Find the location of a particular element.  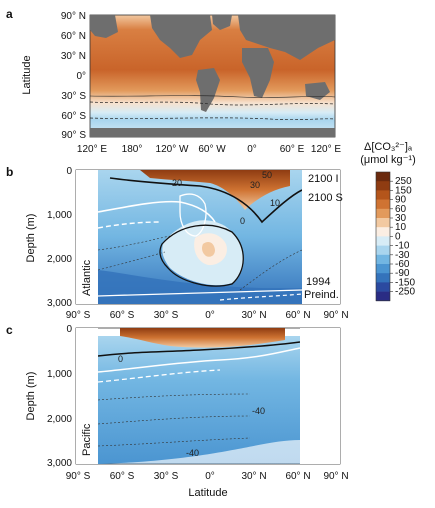

colorbar-tick-label: -90 is located at coordinates (402, 273).